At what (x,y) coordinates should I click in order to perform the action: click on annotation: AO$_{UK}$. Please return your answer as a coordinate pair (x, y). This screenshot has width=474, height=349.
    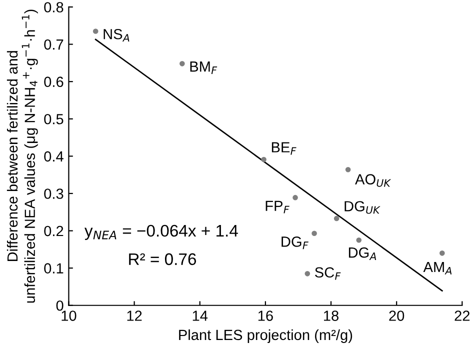
    Looking at the image, I should click on (373, 180).